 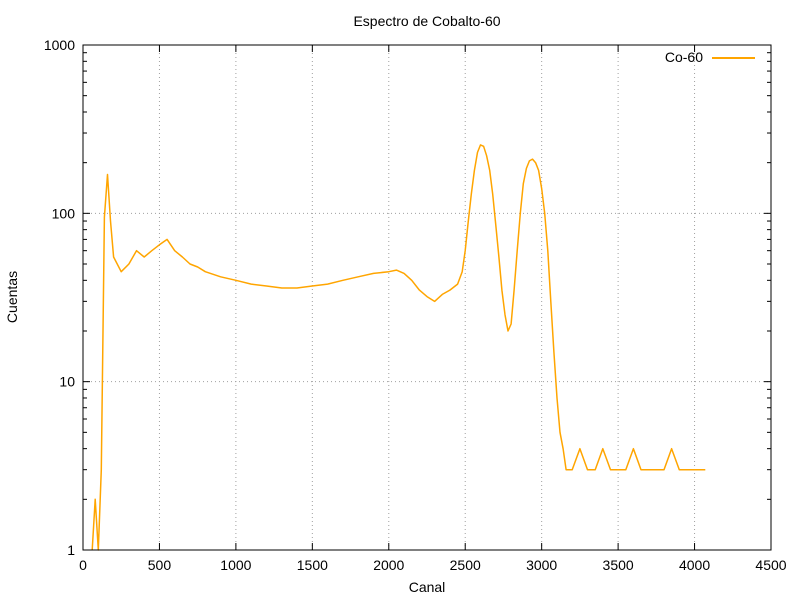 What do you see at coordinates (770, 565) in the screenshot?
I see `x-tick-label: 4500` at bounding box center [770, 565].